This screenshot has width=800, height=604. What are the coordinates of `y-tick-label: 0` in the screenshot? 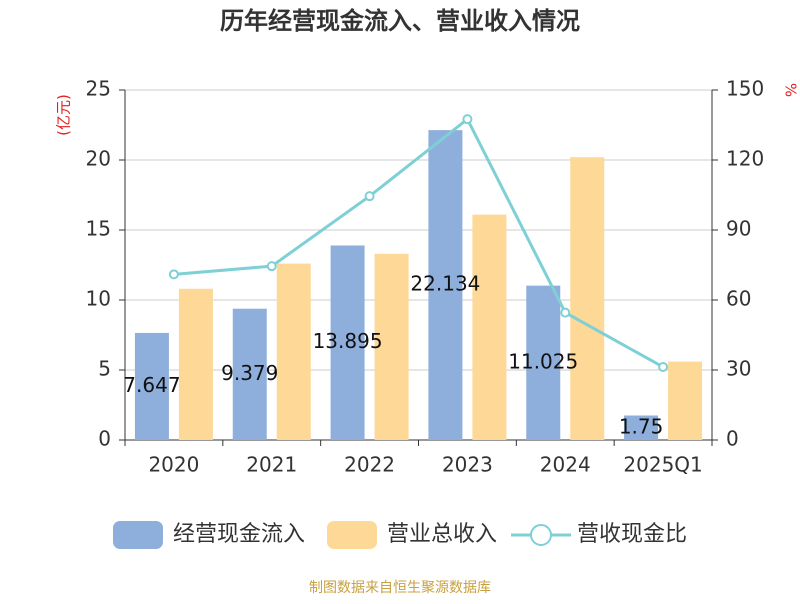 It's located at (104, 439).